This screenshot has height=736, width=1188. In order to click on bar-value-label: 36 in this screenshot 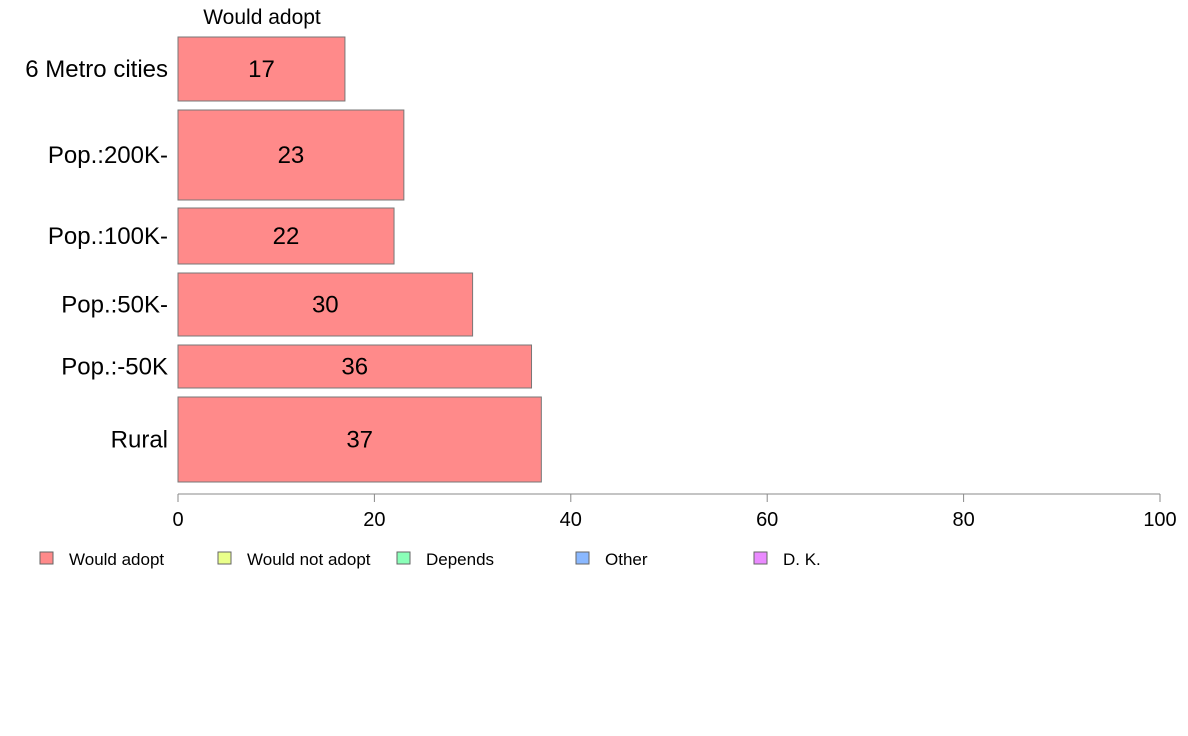, I will do `click(354, 367)`.